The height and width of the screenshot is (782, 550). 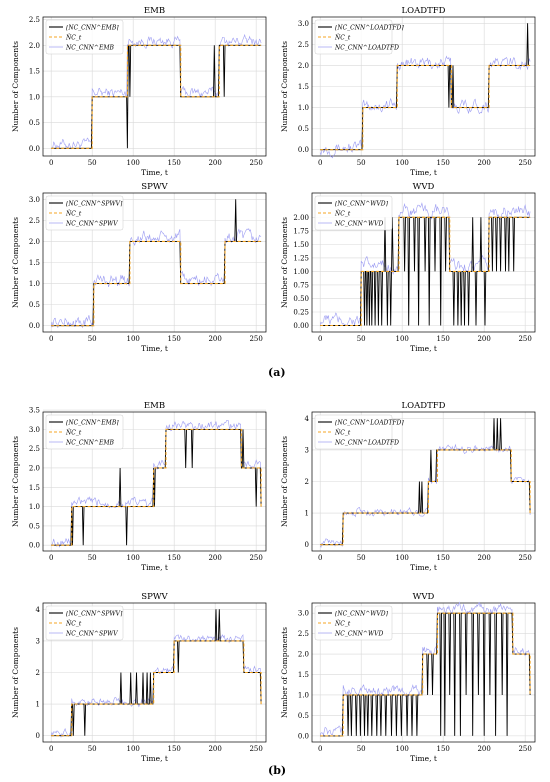 What do you see at coordinates (301, 218) in the screenshot?
I see `y-tick-label: 2.00` at bounding box center [301, 218].